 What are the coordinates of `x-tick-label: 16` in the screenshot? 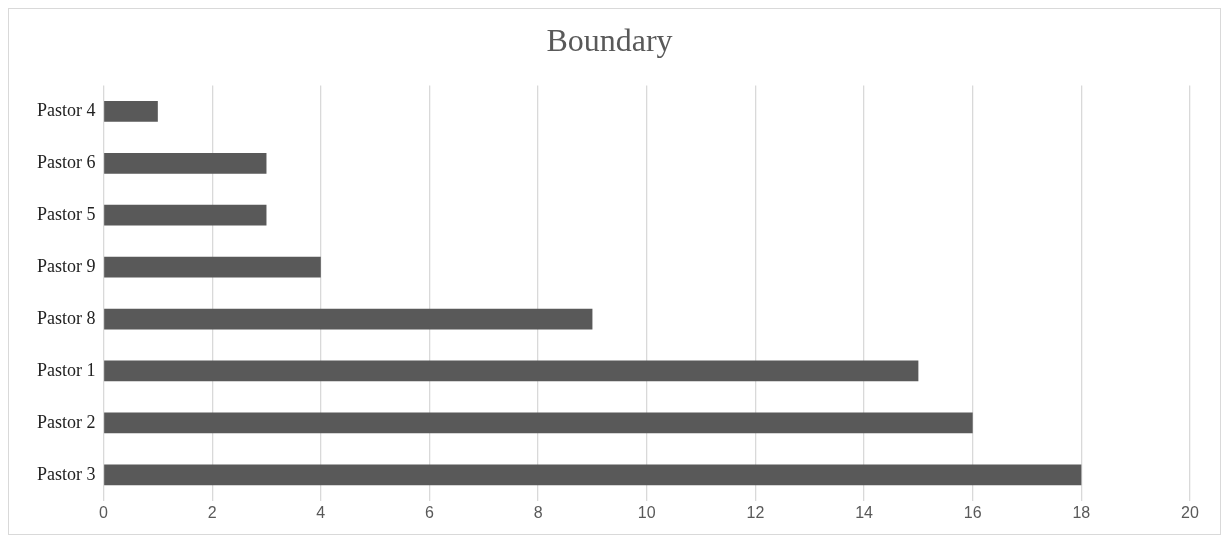 It's located at (972, 512).